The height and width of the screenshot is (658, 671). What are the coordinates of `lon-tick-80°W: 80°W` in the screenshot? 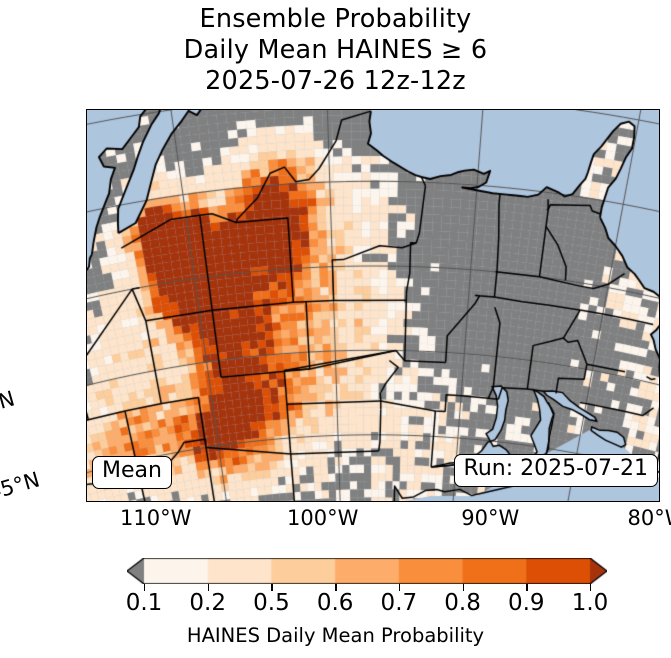 It's located at (649, 518).